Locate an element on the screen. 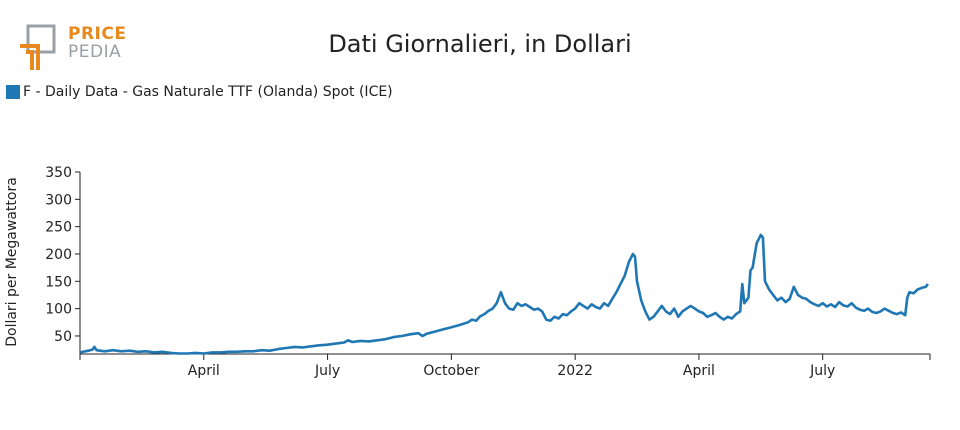 The width and height of the screenshot is (960, 430). y-axis-title: Dollari per Megawattora is located at coordinates (12, 262).